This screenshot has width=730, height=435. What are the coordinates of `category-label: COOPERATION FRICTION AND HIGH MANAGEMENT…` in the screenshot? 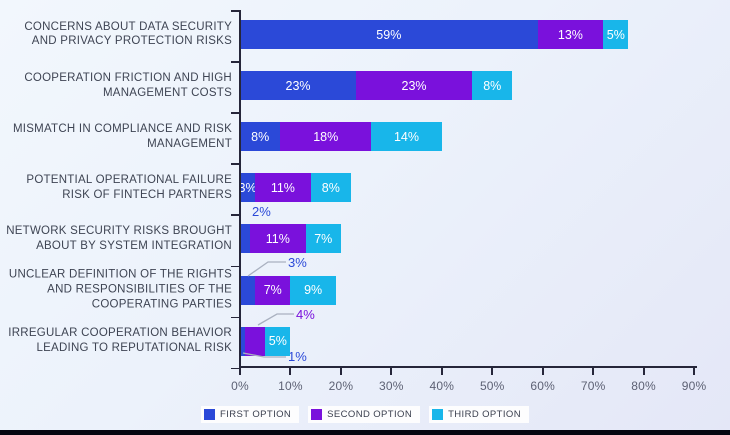 It's located at (128, 85).